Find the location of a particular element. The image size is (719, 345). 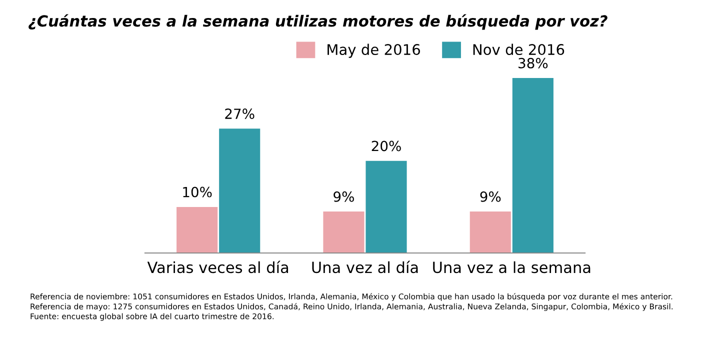

data-label: 20% is located at coordinates (386, 146).